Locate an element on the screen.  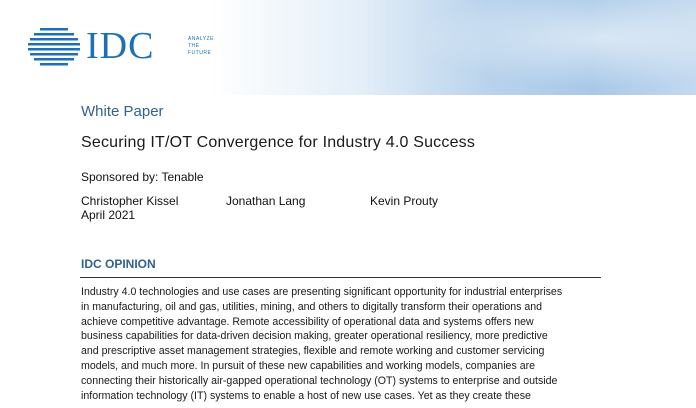
date: April 2021 is located at coordinates (108, 215).